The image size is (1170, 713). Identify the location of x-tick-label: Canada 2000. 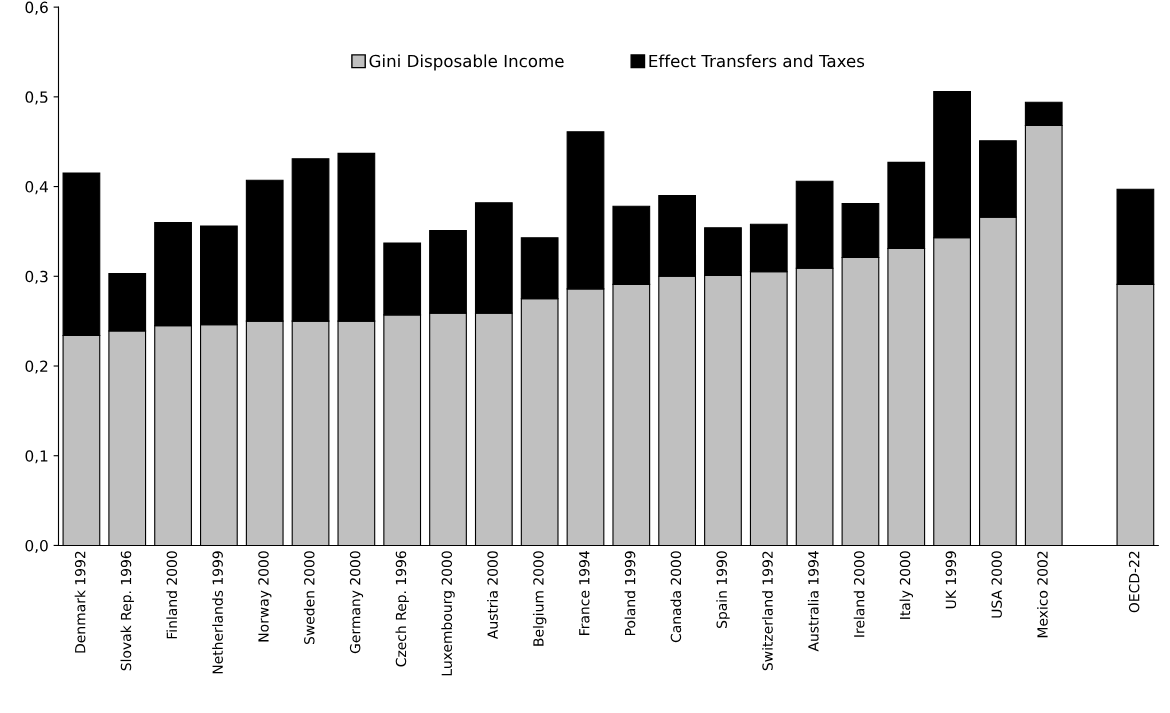
(676, 597).